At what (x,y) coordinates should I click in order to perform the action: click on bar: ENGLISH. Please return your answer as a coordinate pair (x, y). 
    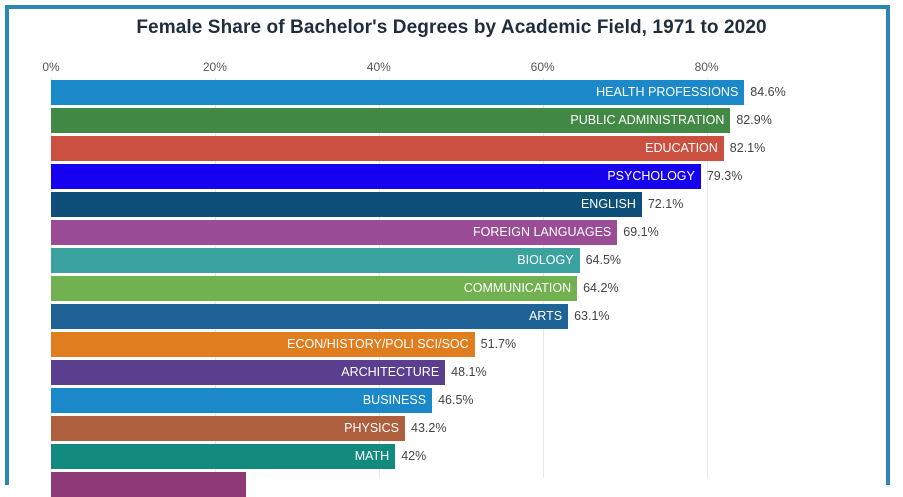
    Looking at the image, I should click on (346, 204).